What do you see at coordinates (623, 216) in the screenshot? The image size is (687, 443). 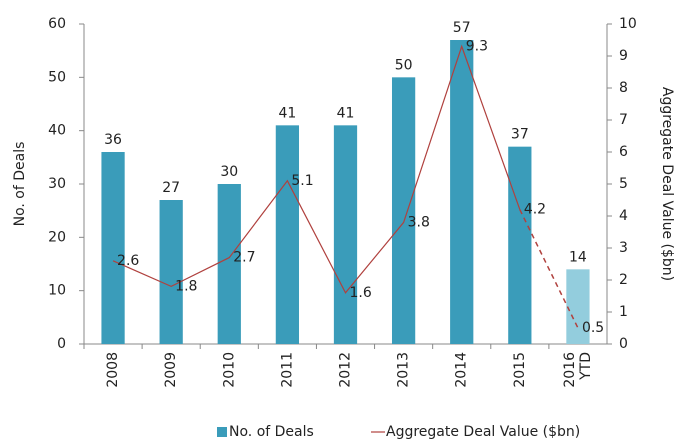 I see `y2-tick-label: 4` at bounding box center [623, 216].